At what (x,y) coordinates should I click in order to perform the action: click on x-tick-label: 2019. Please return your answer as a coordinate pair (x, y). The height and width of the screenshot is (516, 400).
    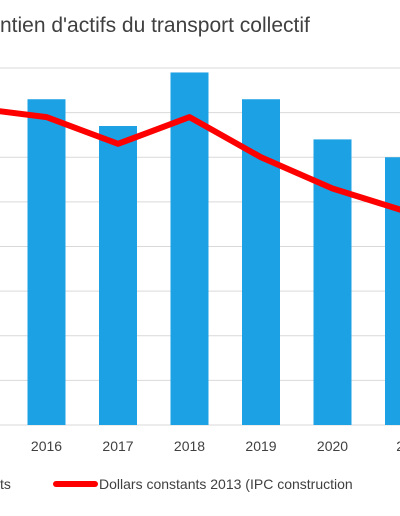
    Looking at the image, I should click on (260, 446).